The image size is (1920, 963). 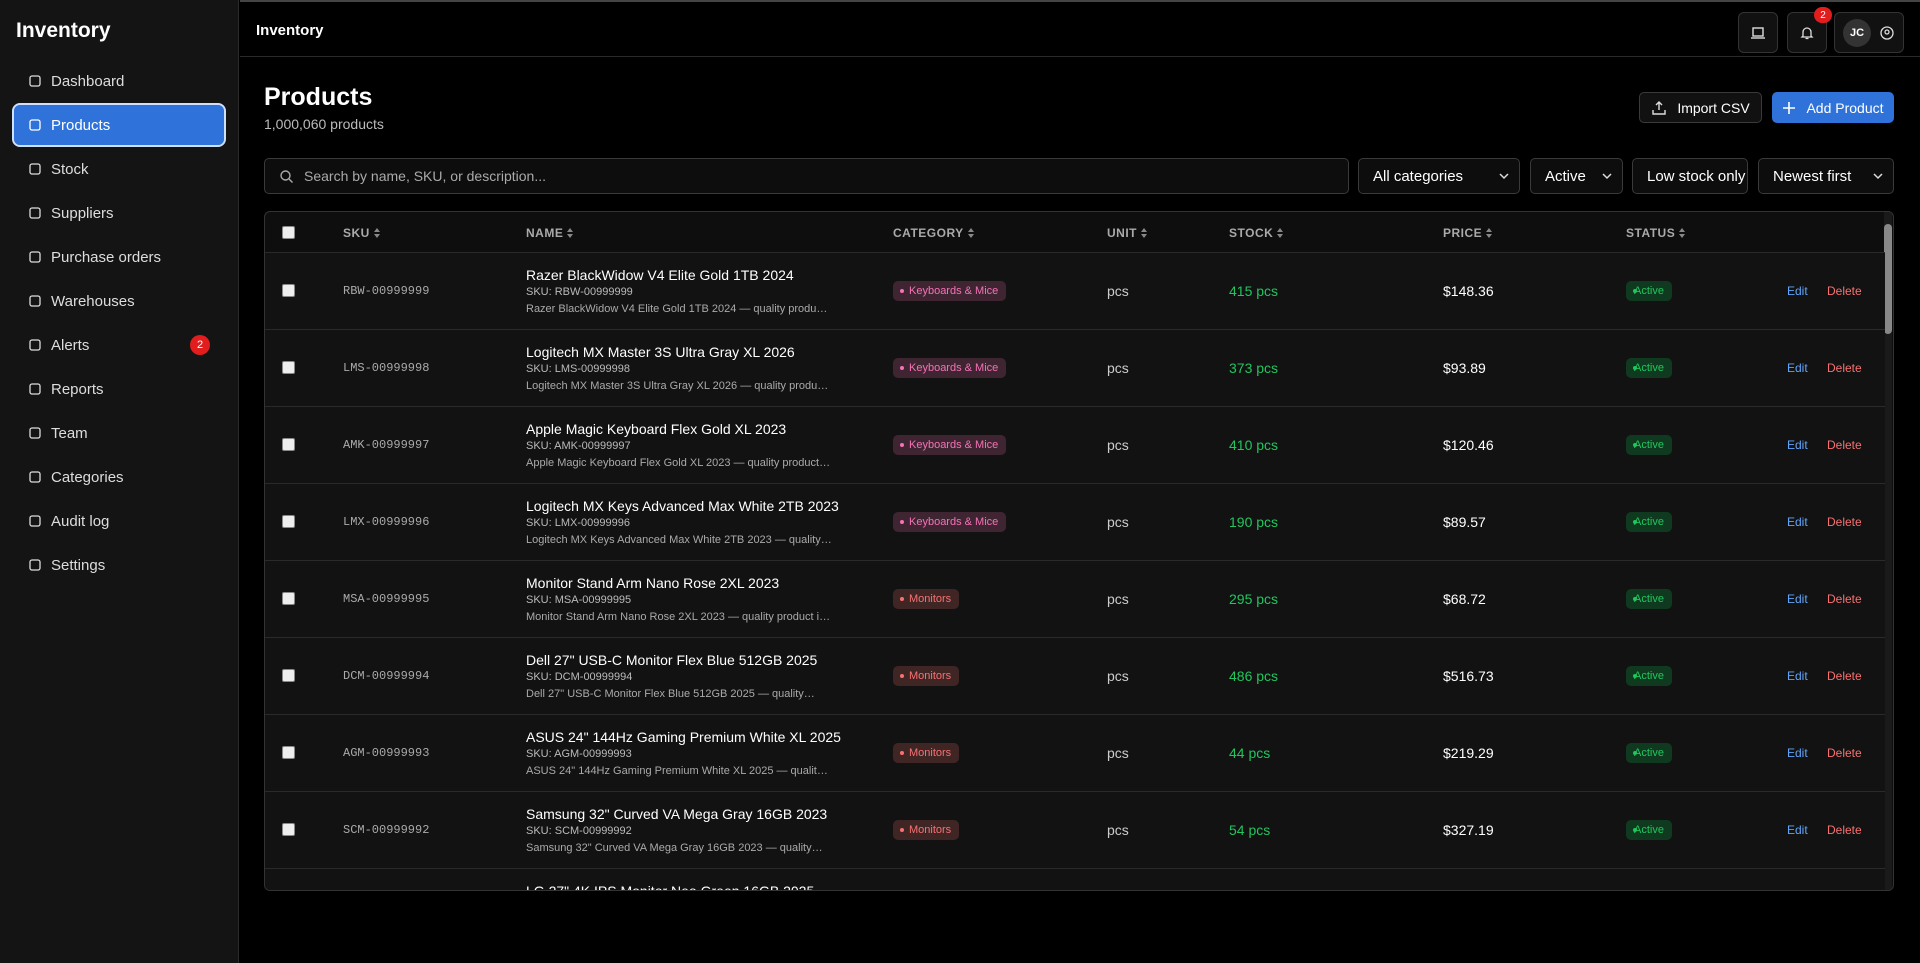 What do you see at coordinates (119, 257) in the screenshot?
I see `nav-item: Purchase orders` at bounding box center [119, 257].